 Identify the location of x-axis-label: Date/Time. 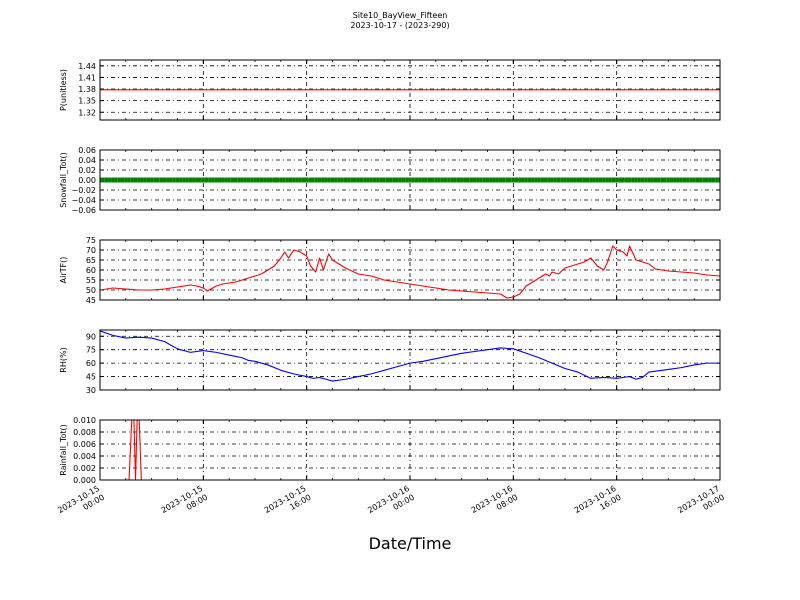
(410, 543).